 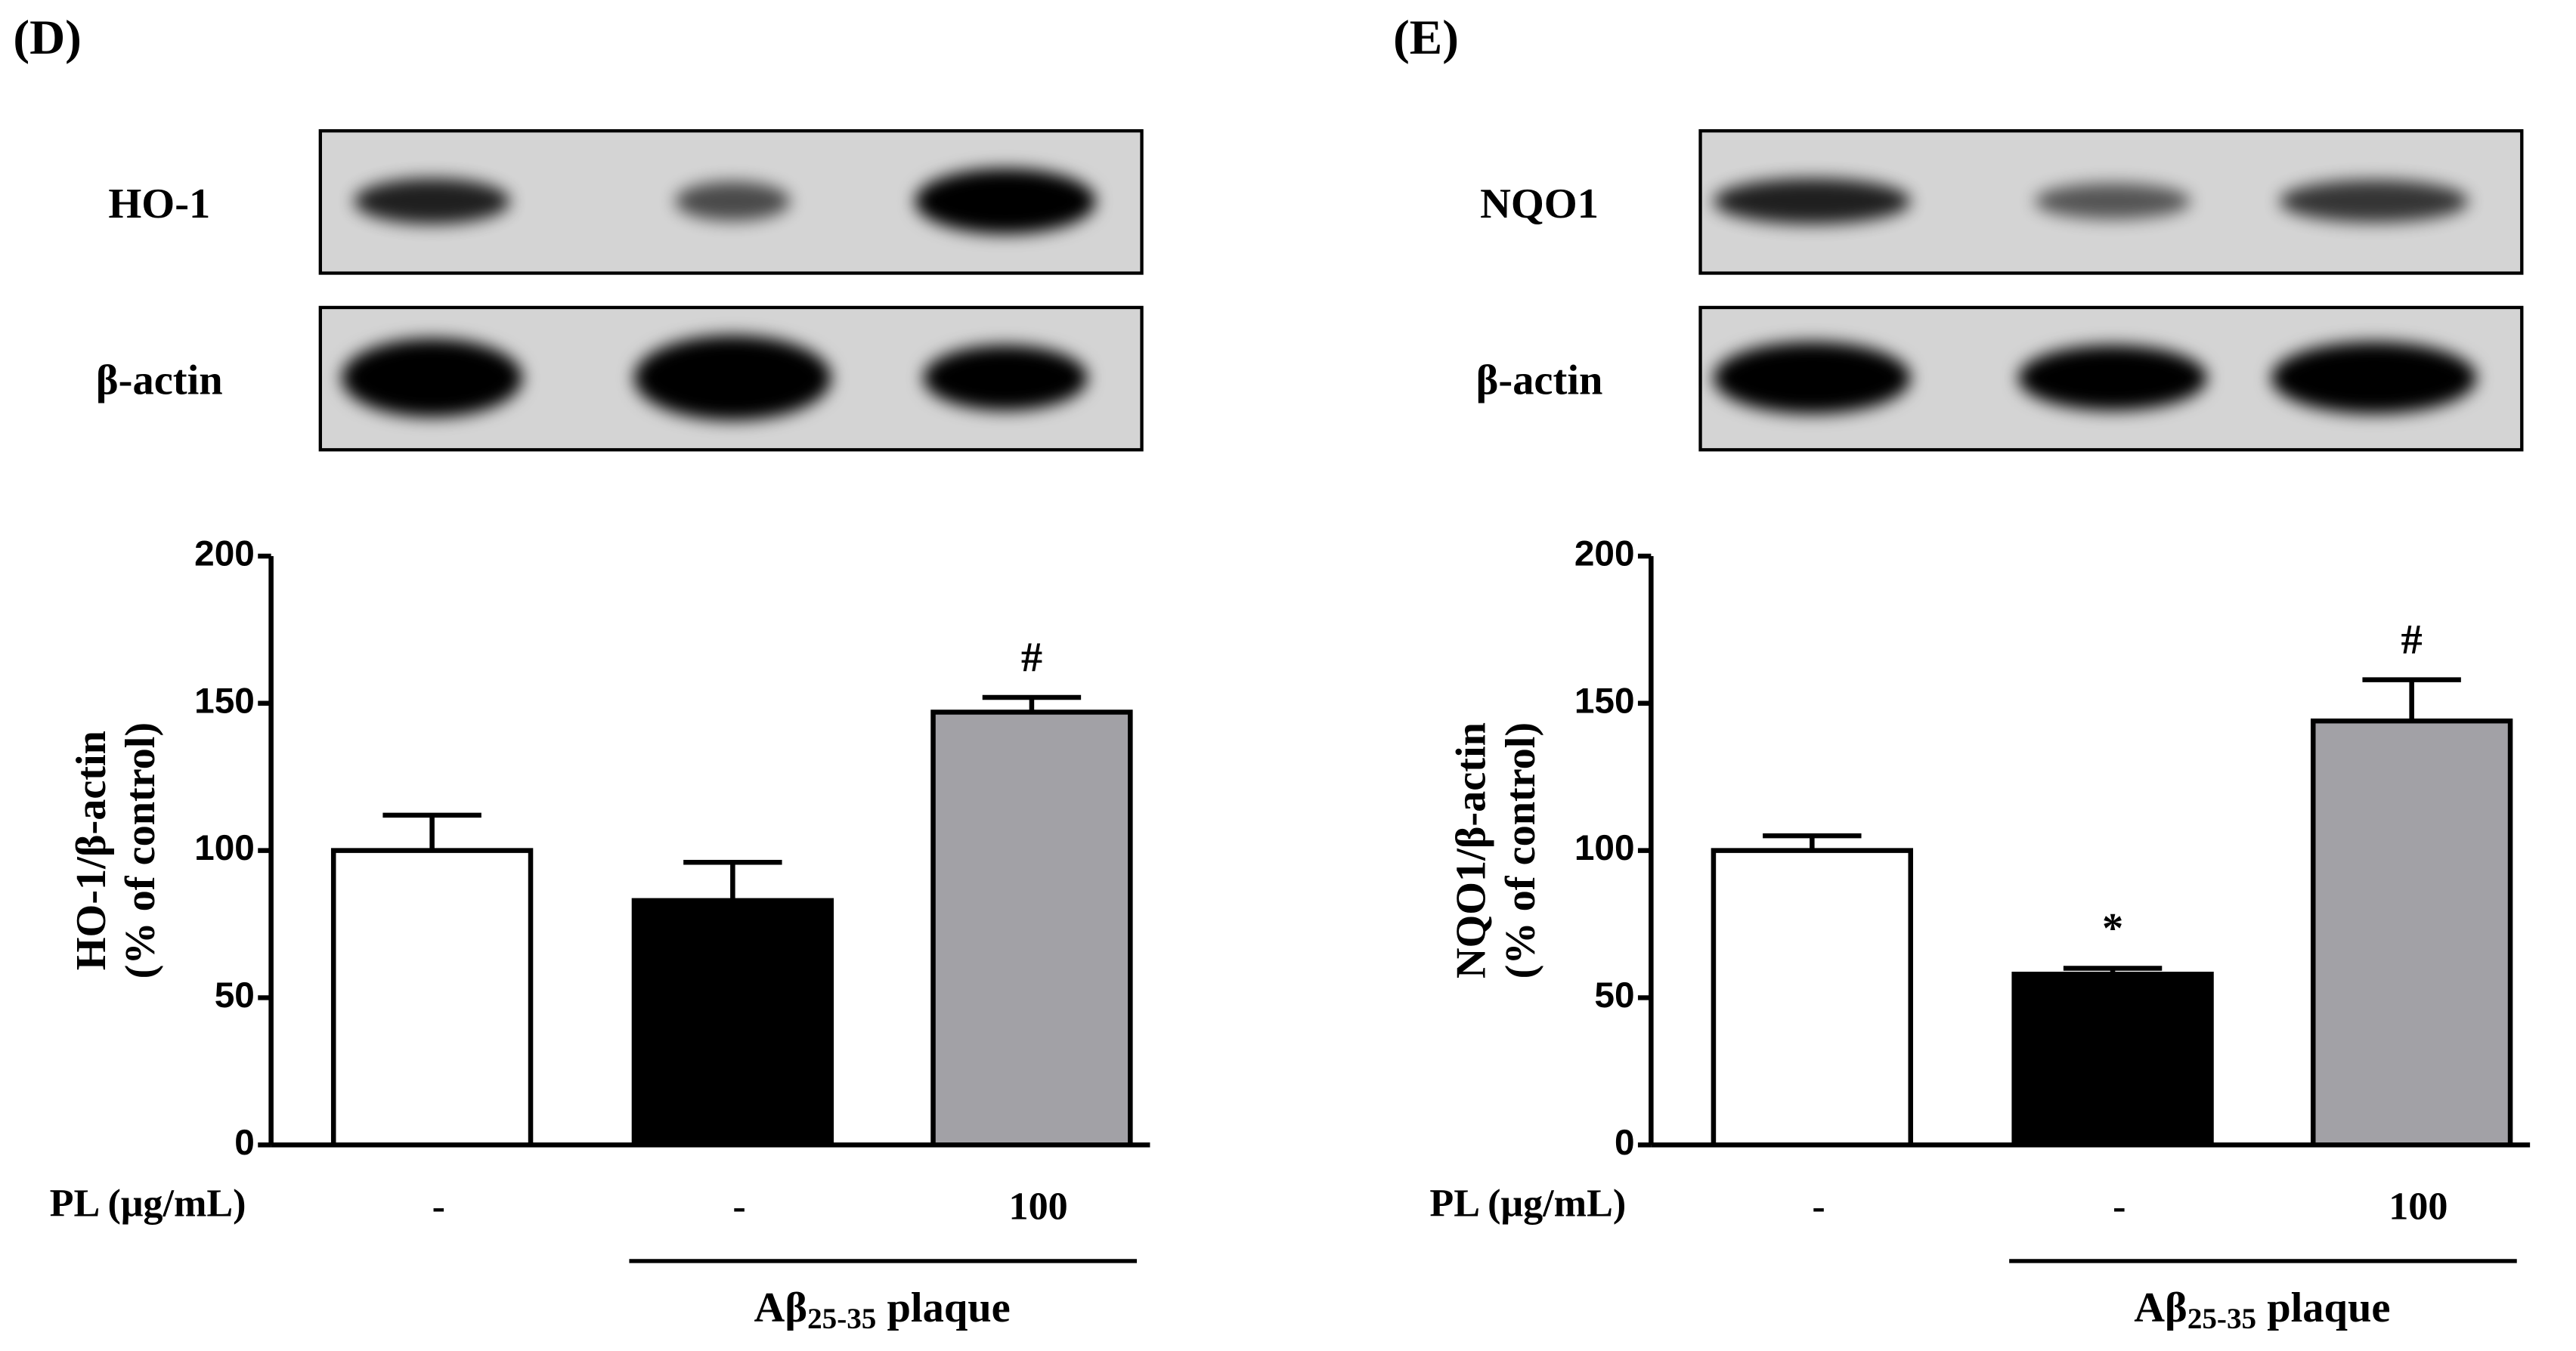 I want to click on blot-label: HO-1, so click(x=159, y=204).